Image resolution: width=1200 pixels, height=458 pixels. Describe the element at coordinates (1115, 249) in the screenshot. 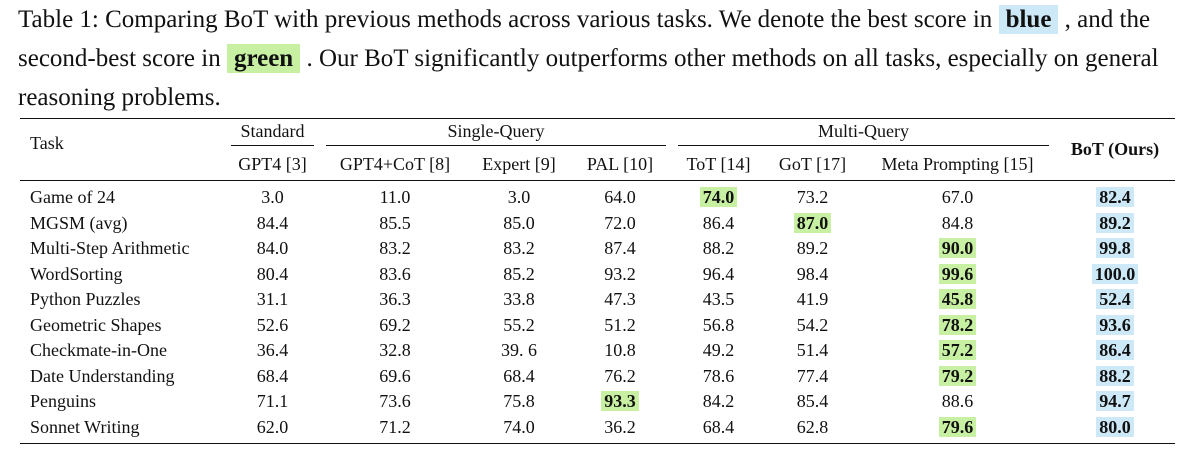

I see `score-cell: 99.8` at that location.